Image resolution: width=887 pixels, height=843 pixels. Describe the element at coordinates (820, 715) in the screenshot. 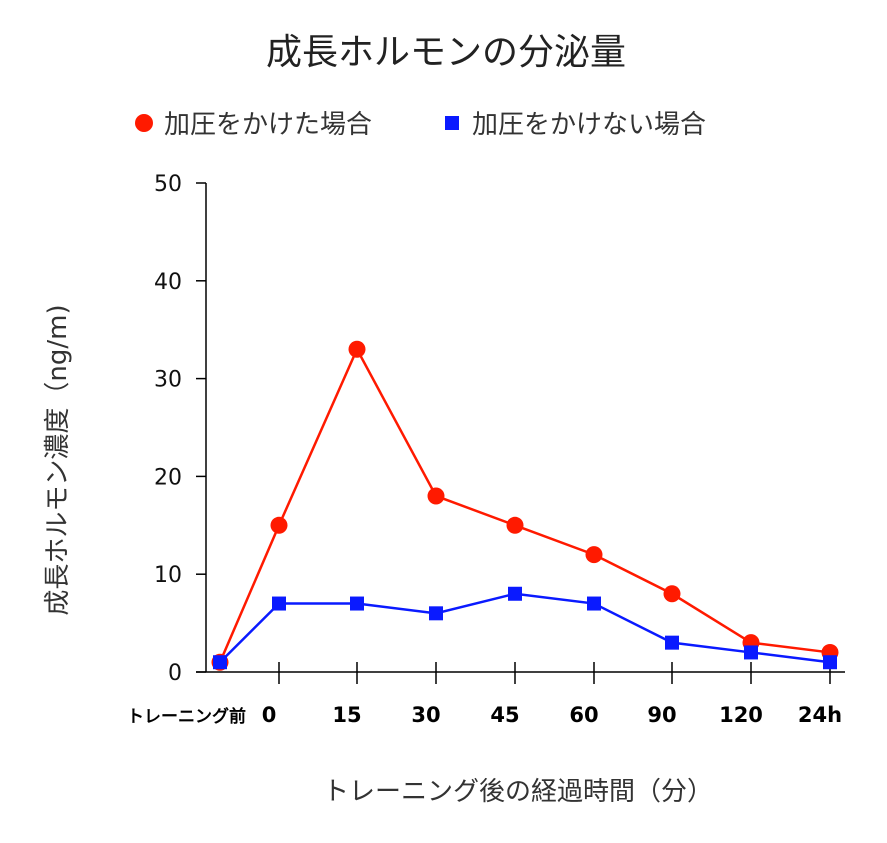

I see `x-tick-label: 24h` at that location.